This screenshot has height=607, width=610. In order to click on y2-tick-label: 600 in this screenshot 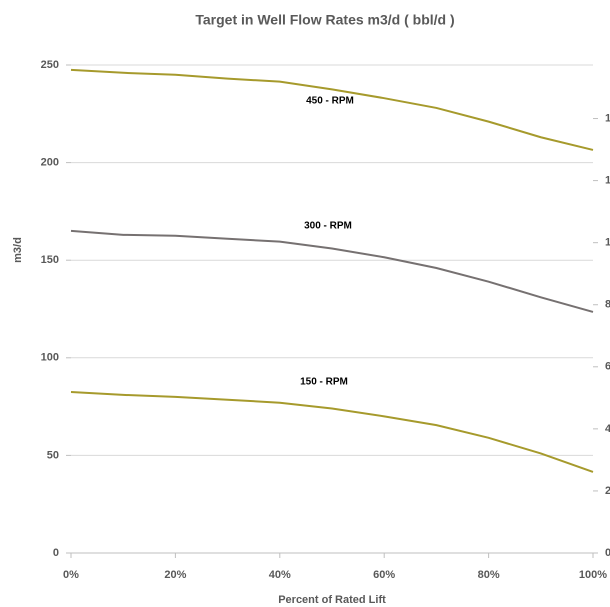, I will do `click(607, 367)`.